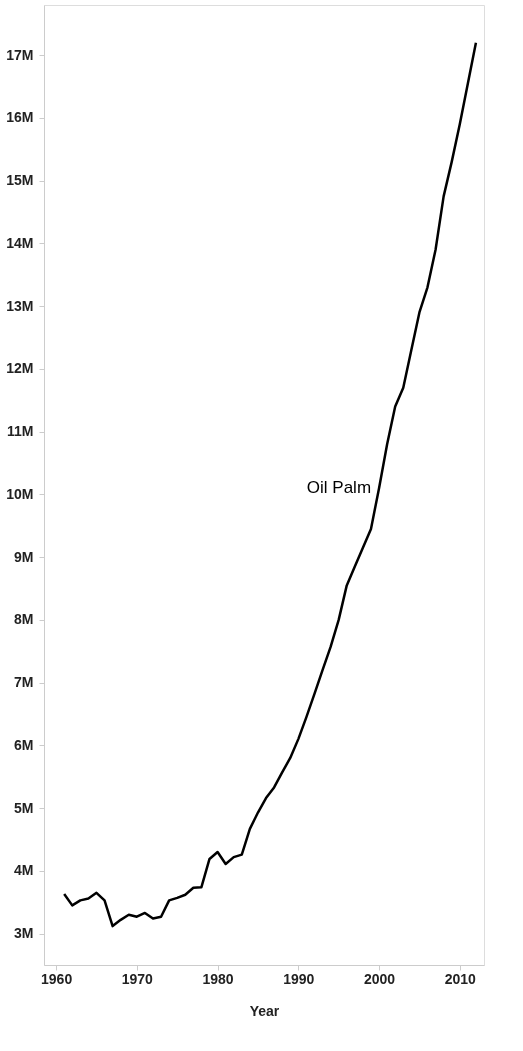 This screenshot has height=1051, width=523. I want to click on y-tick-label: 16M, so click(20, 117).